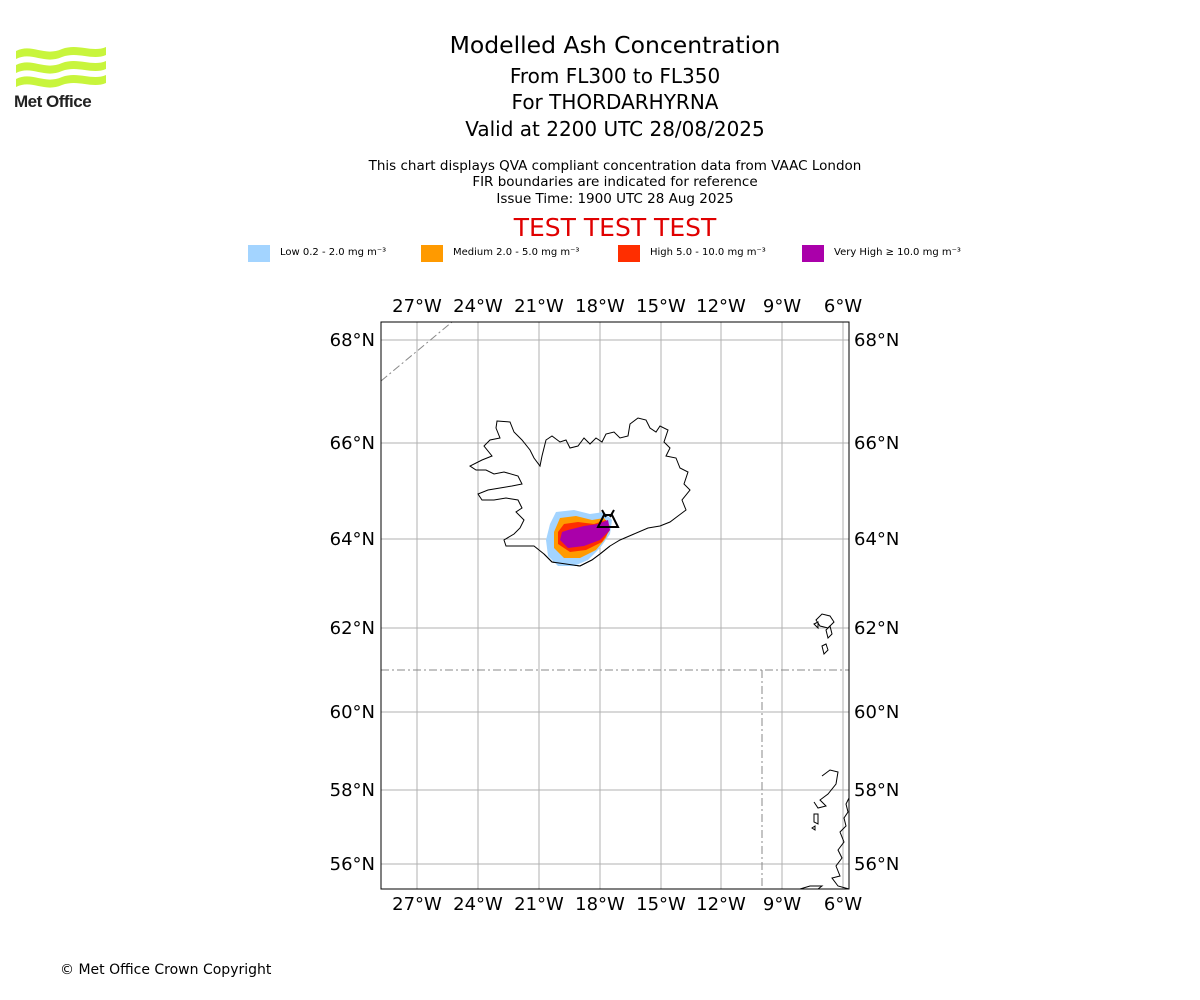  I want to click on scotland-coastline, so click(824, 829).